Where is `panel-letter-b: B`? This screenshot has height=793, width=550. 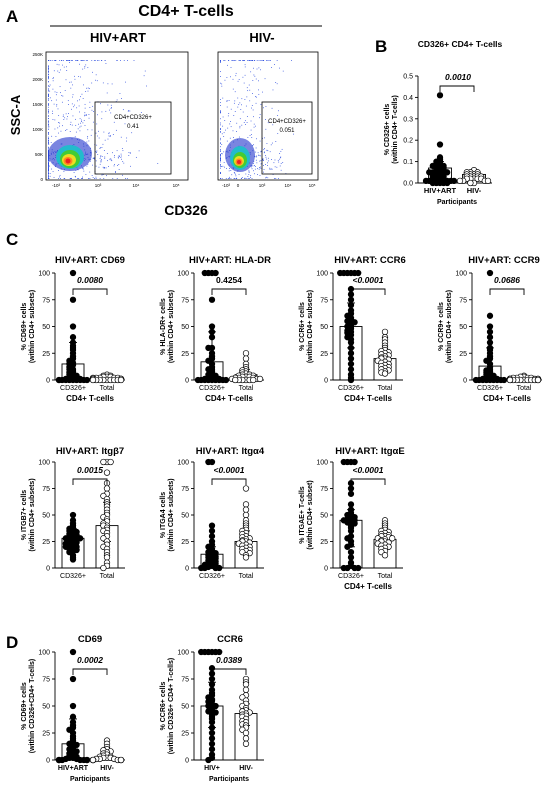 panel-letter-b: B is located at coordinates (381, 46).